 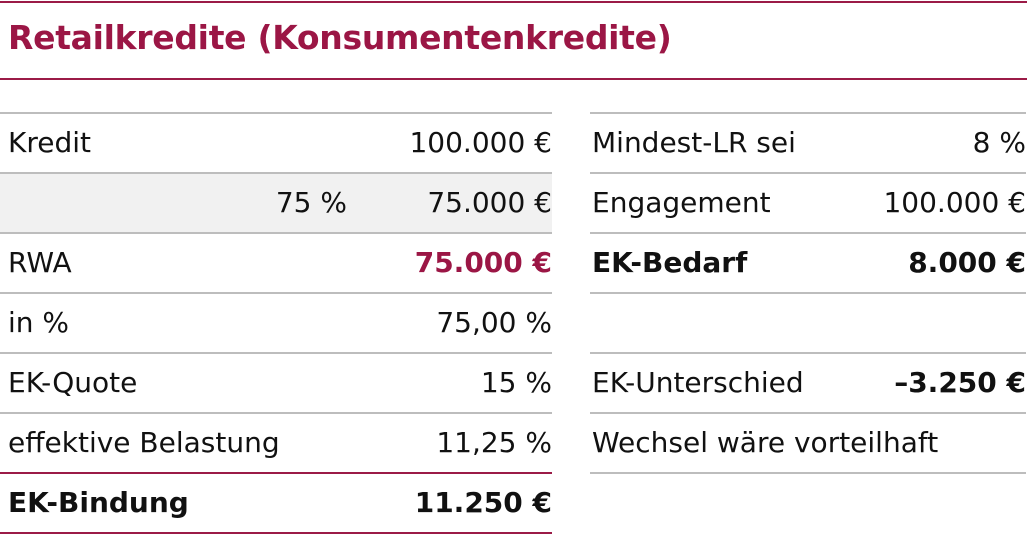 I want to click on table-row-in-percent: in % 75,00 %, so click(x=276, y=322).